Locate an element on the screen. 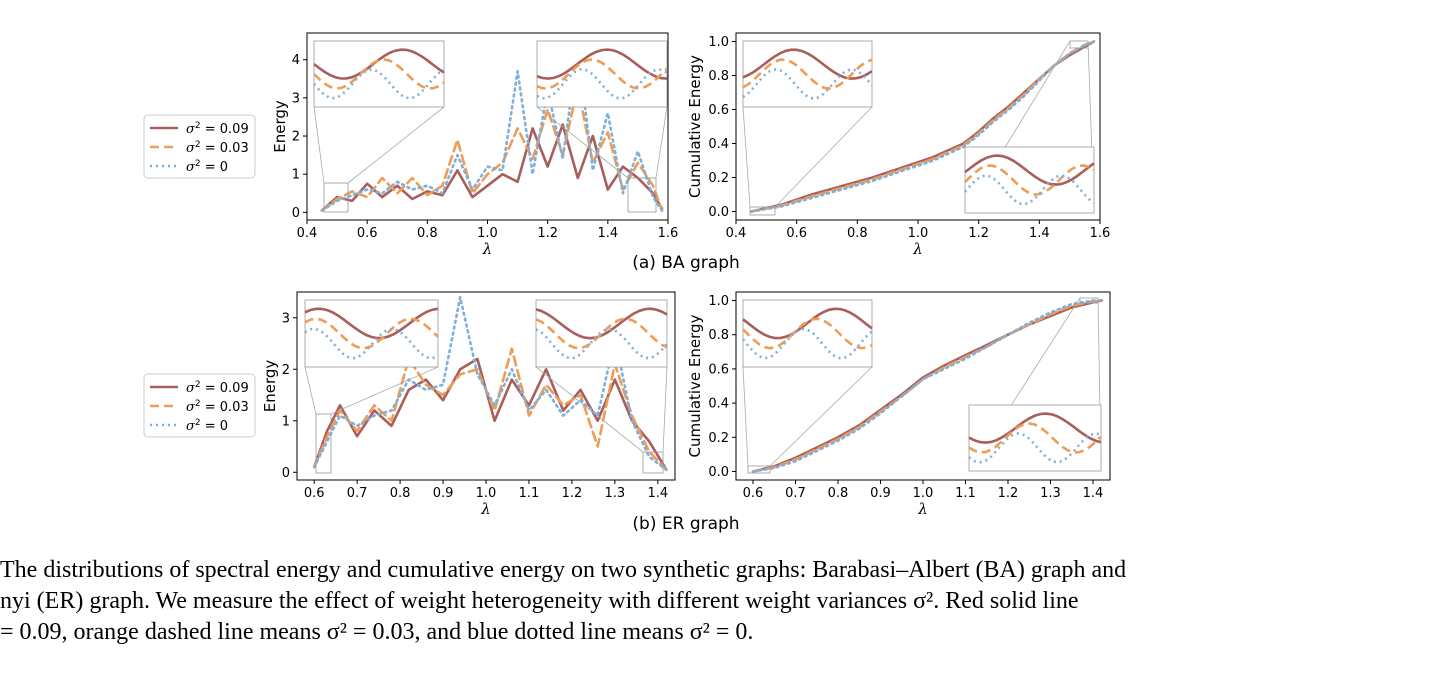 This screenshot has height=678, width=1442. er-energy-xtick-label: 0.8 is located at coordinates (400, 493).